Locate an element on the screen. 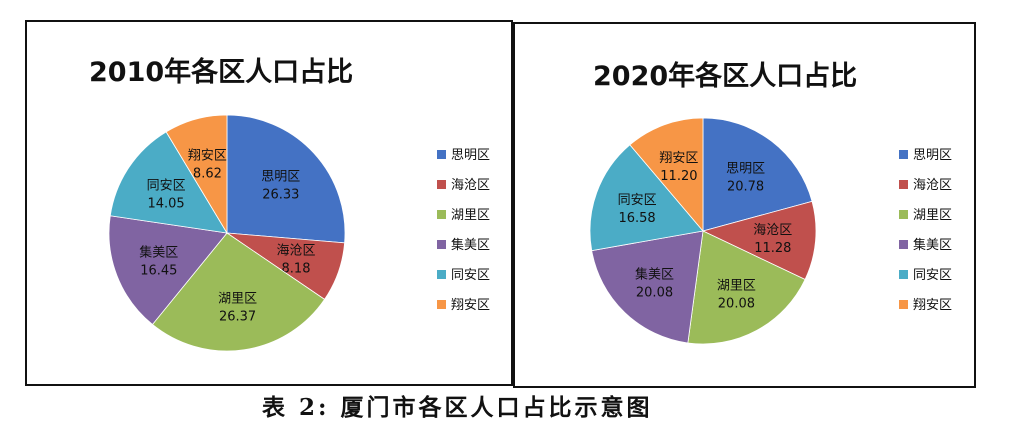 The height and width of the screenshot is (431, 1024). slice-label-value: 11.20 is located at coordinates (678, 176).